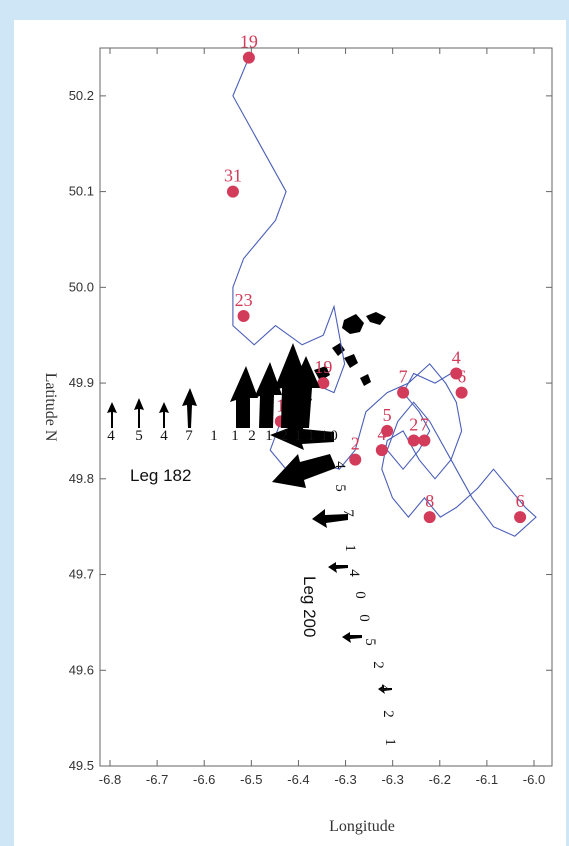  Describe the element at coordinates (50, 407) in the screenshot. I see `y-axis-title: Latitude N` at that location.